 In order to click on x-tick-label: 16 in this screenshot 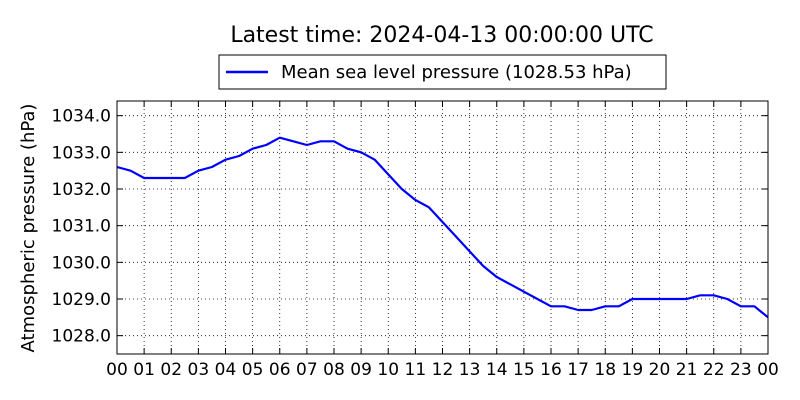, I will do `click(551, 370)`.